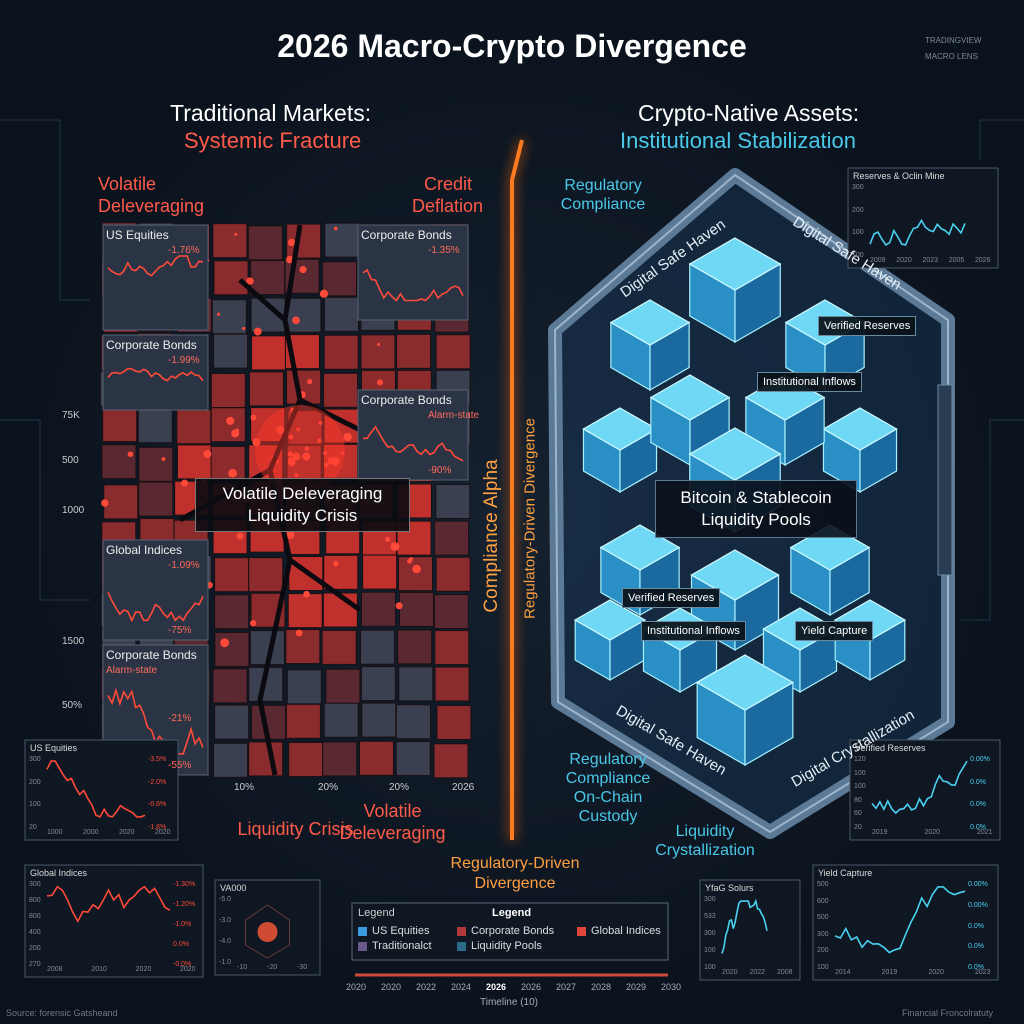  What do you see at coordinates (735, 575) in the screenshot?
I see `cube-top` at bounding box center [735, 575].